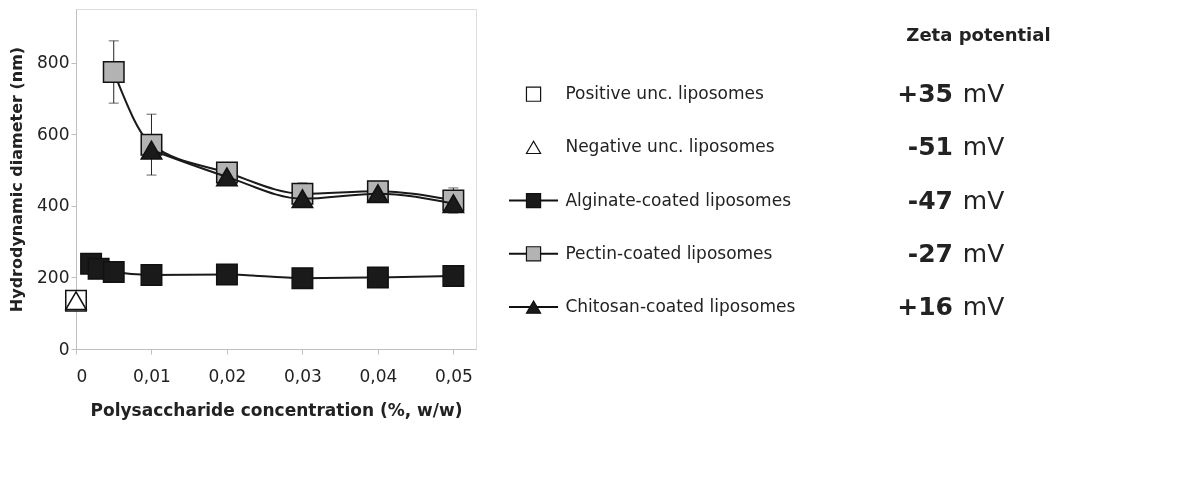  I want to click on text: +16 mV, so click(951, 307).